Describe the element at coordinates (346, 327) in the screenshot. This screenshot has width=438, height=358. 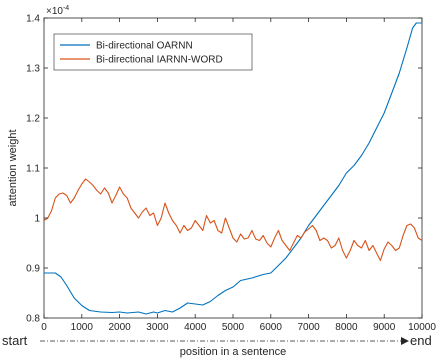
I see `x-tick-label: 8000` at that location.